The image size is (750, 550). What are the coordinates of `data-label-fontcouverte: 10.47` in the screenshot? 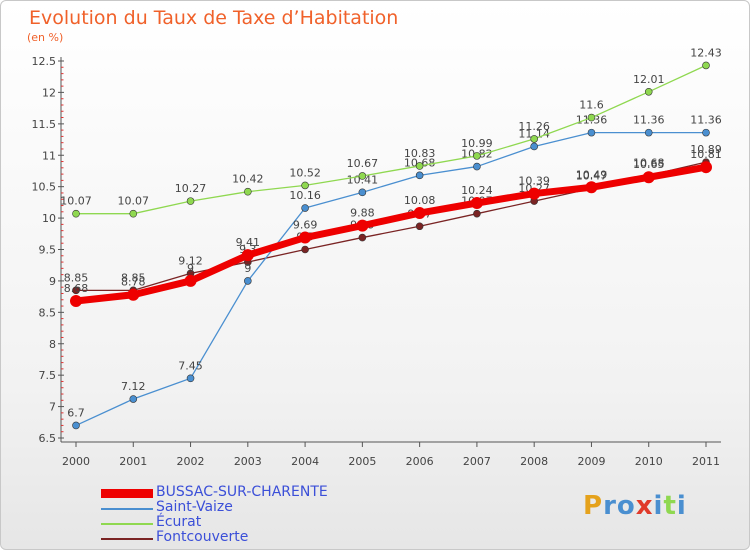 It's located at (592, 176).